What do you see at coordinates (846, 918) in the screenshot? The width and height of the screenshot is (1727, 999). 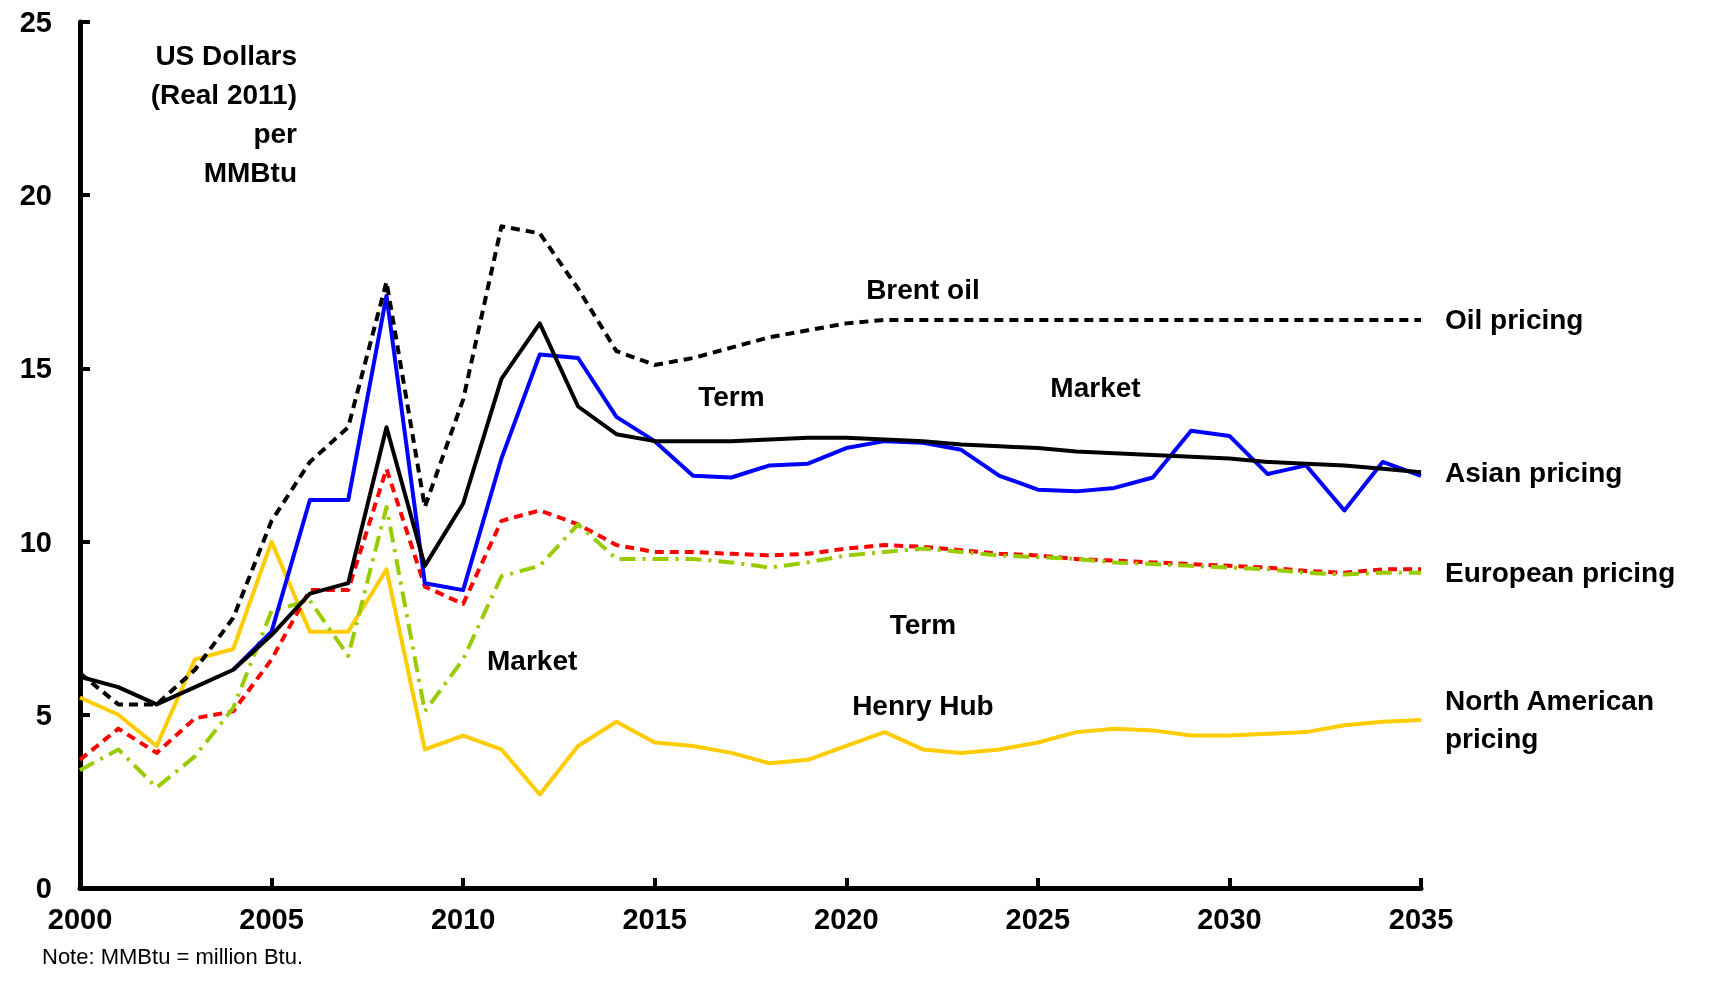 I see `x-tick-label: 2020` at bounding box center [846, 918].